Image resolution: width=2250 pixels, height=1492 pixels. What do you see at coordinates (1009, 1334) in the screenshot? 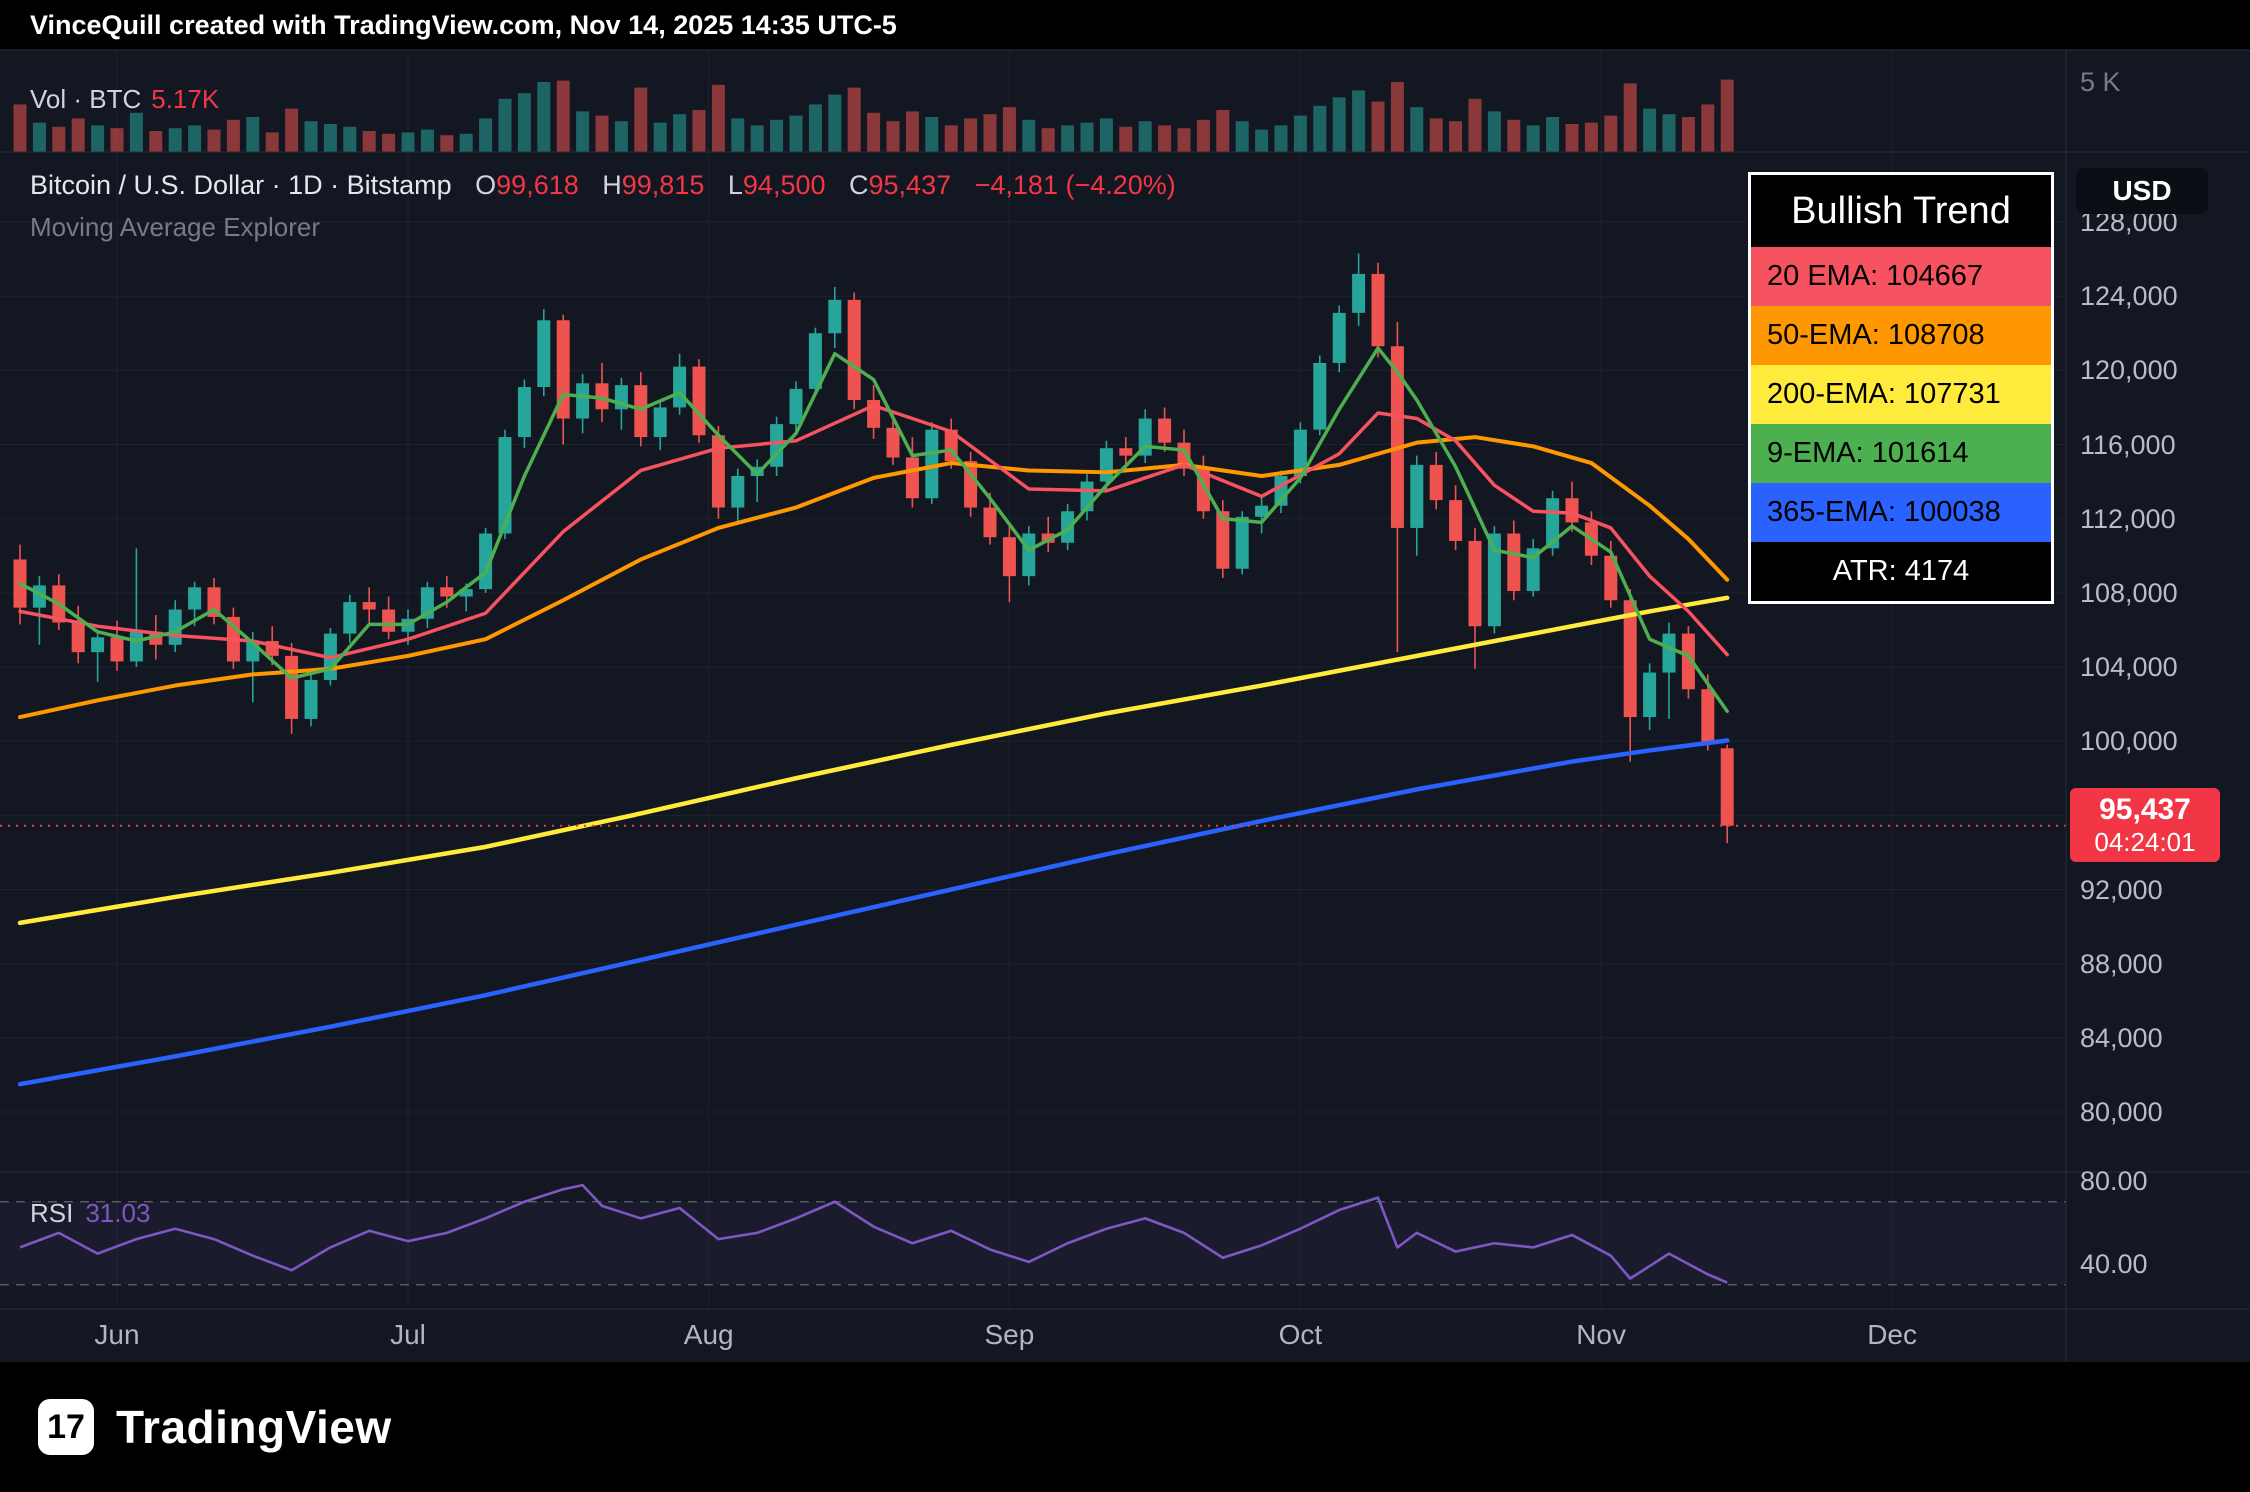
I see `month-label: Sep` at bounding box center [1009, 1334].